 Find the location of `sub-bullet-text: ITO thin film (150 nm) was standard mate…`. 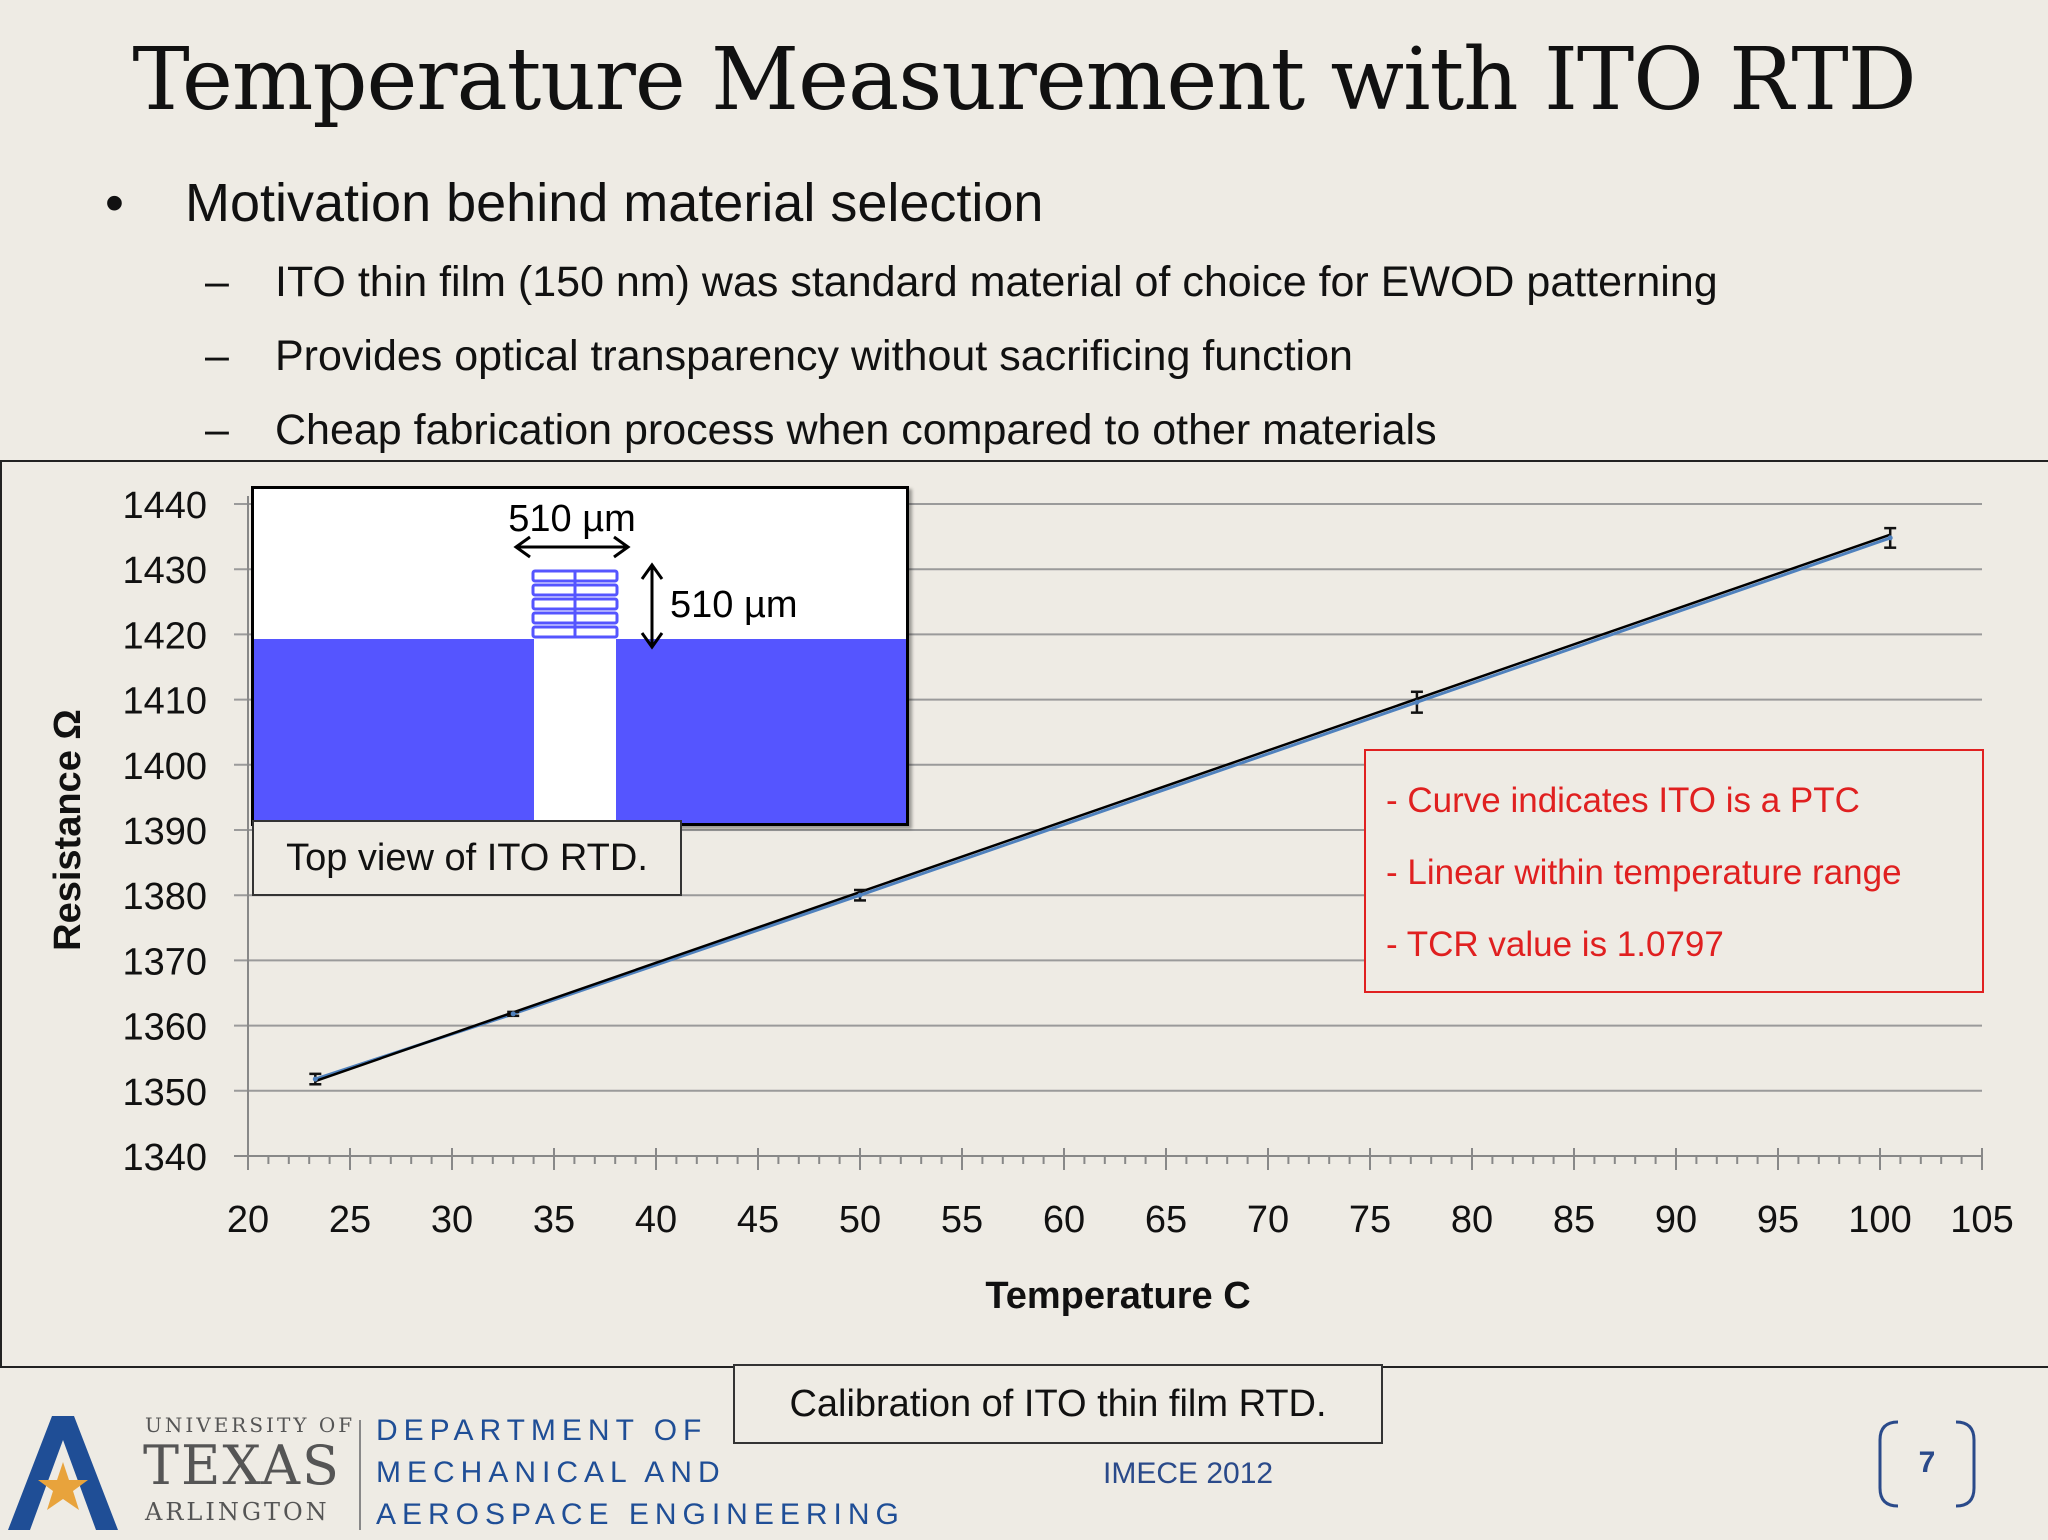

sub-bullet-text: ITO thin film (150 nm) was standard mate… is located at coordinates (996, 282).